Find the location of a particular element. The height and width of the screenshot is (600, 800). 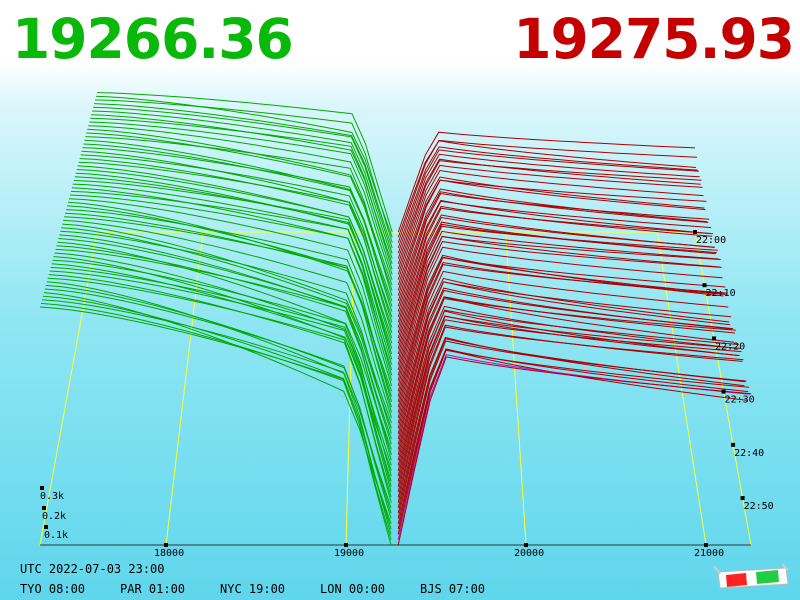

x-tick-mark is located at coordinates (166, 545).